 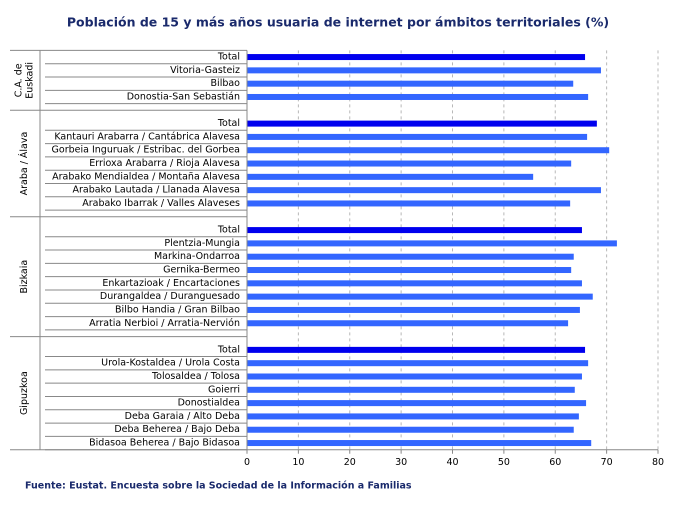 What do you see at coordinates (452, 462) in the screenshot?
I see `x-tick-label: 40` at bounding box center [452, 462].